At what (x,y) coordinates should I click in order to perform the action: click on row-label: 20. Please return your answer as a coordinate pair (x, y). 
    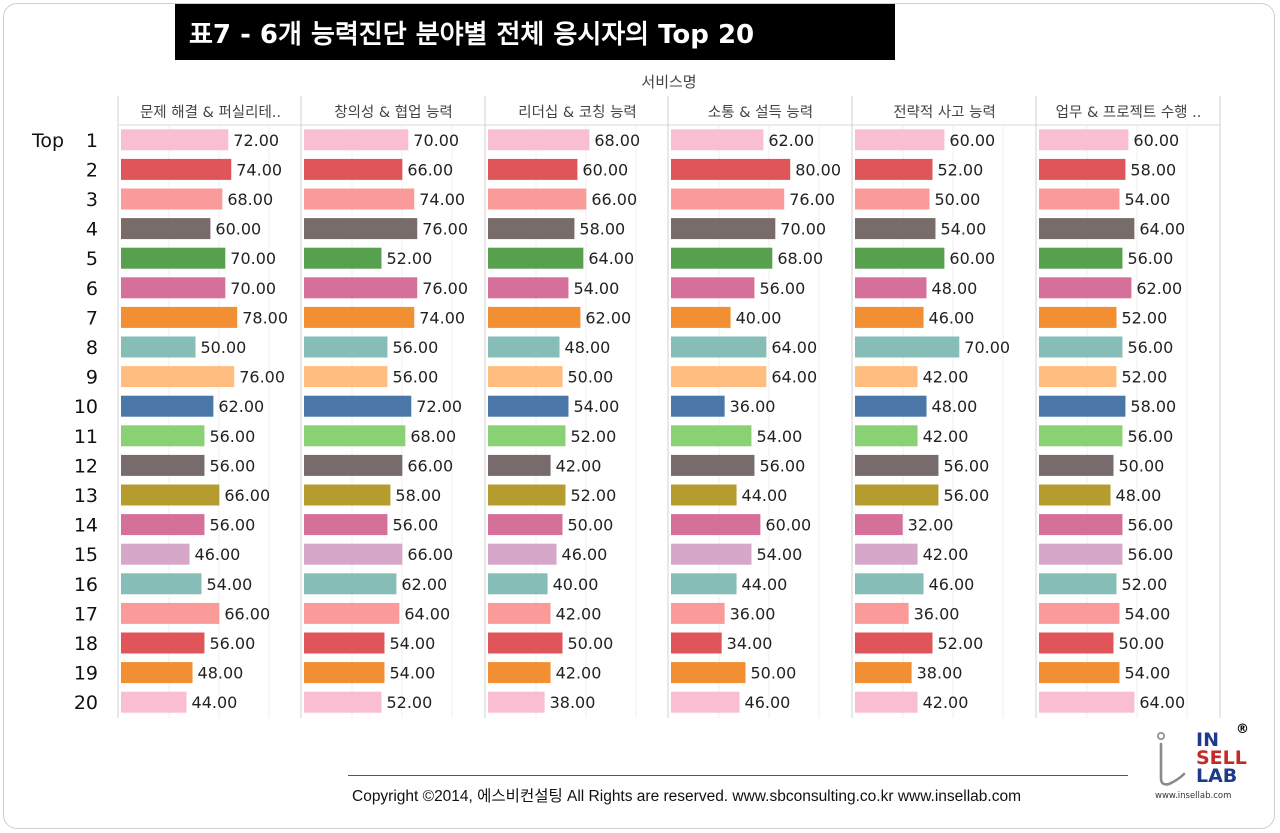
    Looking at the image, I should click on (86, 703).